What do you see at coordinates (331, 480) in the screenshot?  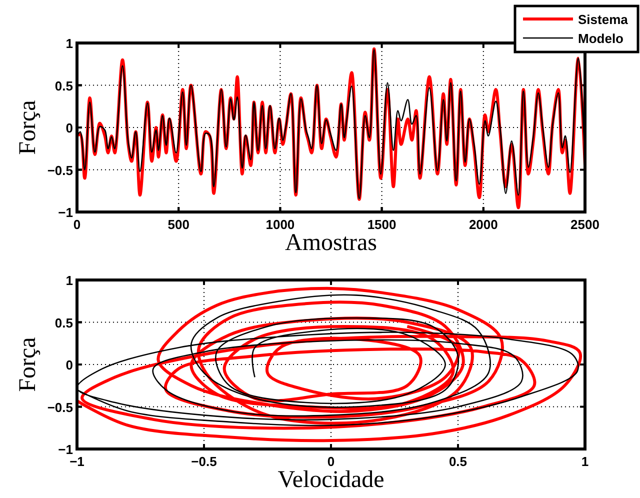 I see `x-axis-title: Velocidade` at bounding box center [331, 480].